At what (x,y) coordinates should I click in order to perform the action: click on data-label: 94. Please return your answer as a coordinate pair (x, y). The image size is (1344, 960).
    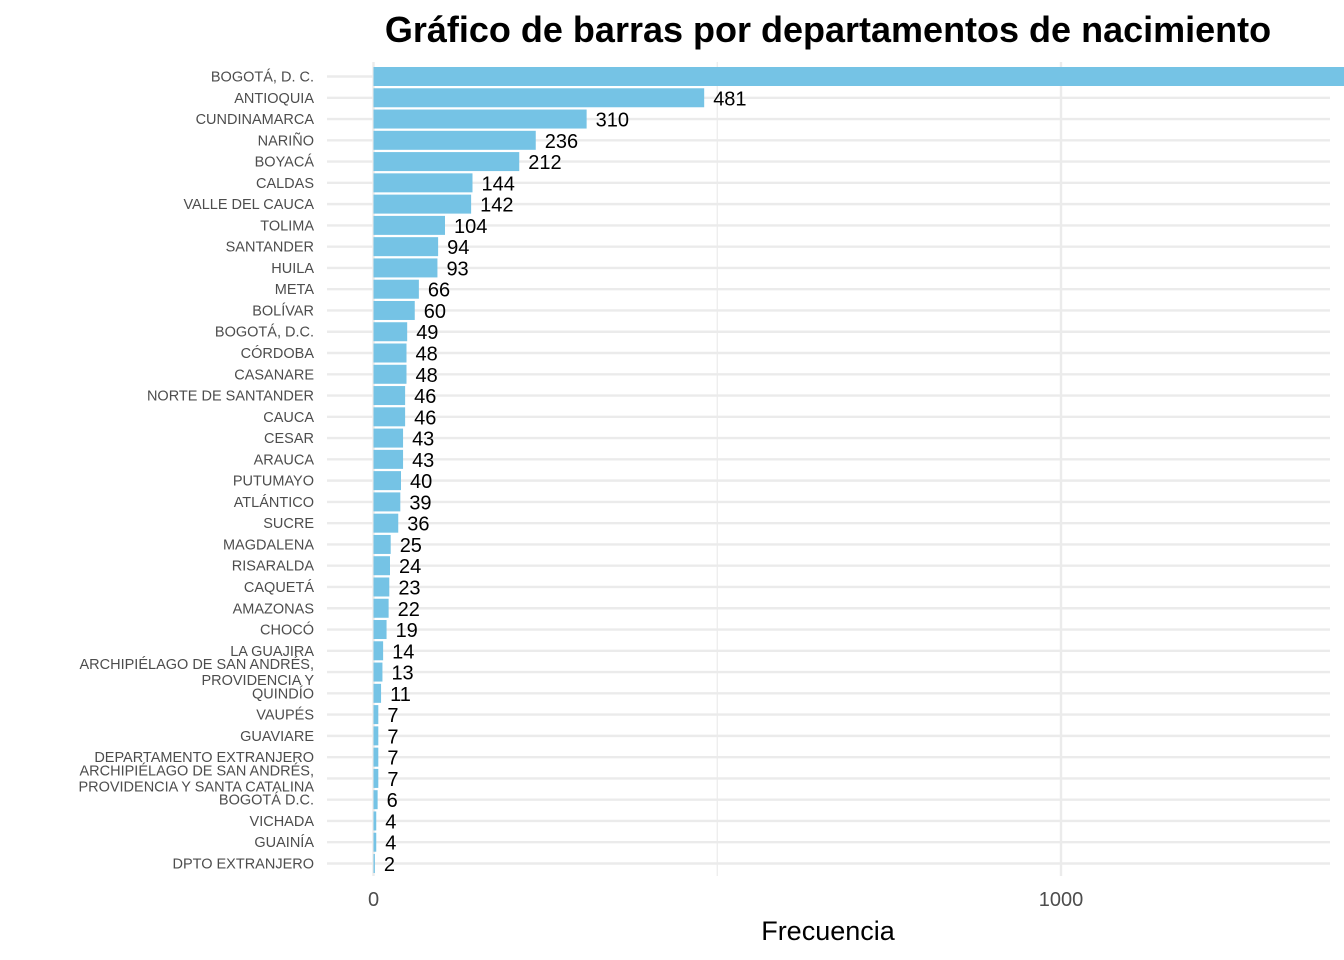
    Looking at the image, I should click on (458, 248).